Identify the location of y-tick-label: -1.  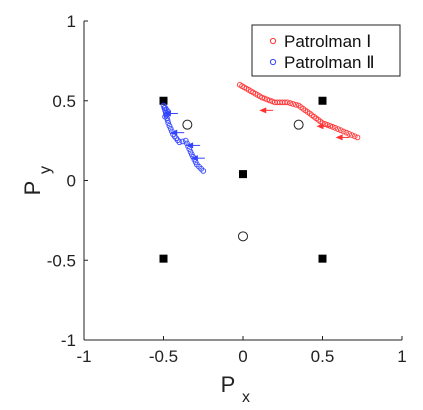
(68, 340).